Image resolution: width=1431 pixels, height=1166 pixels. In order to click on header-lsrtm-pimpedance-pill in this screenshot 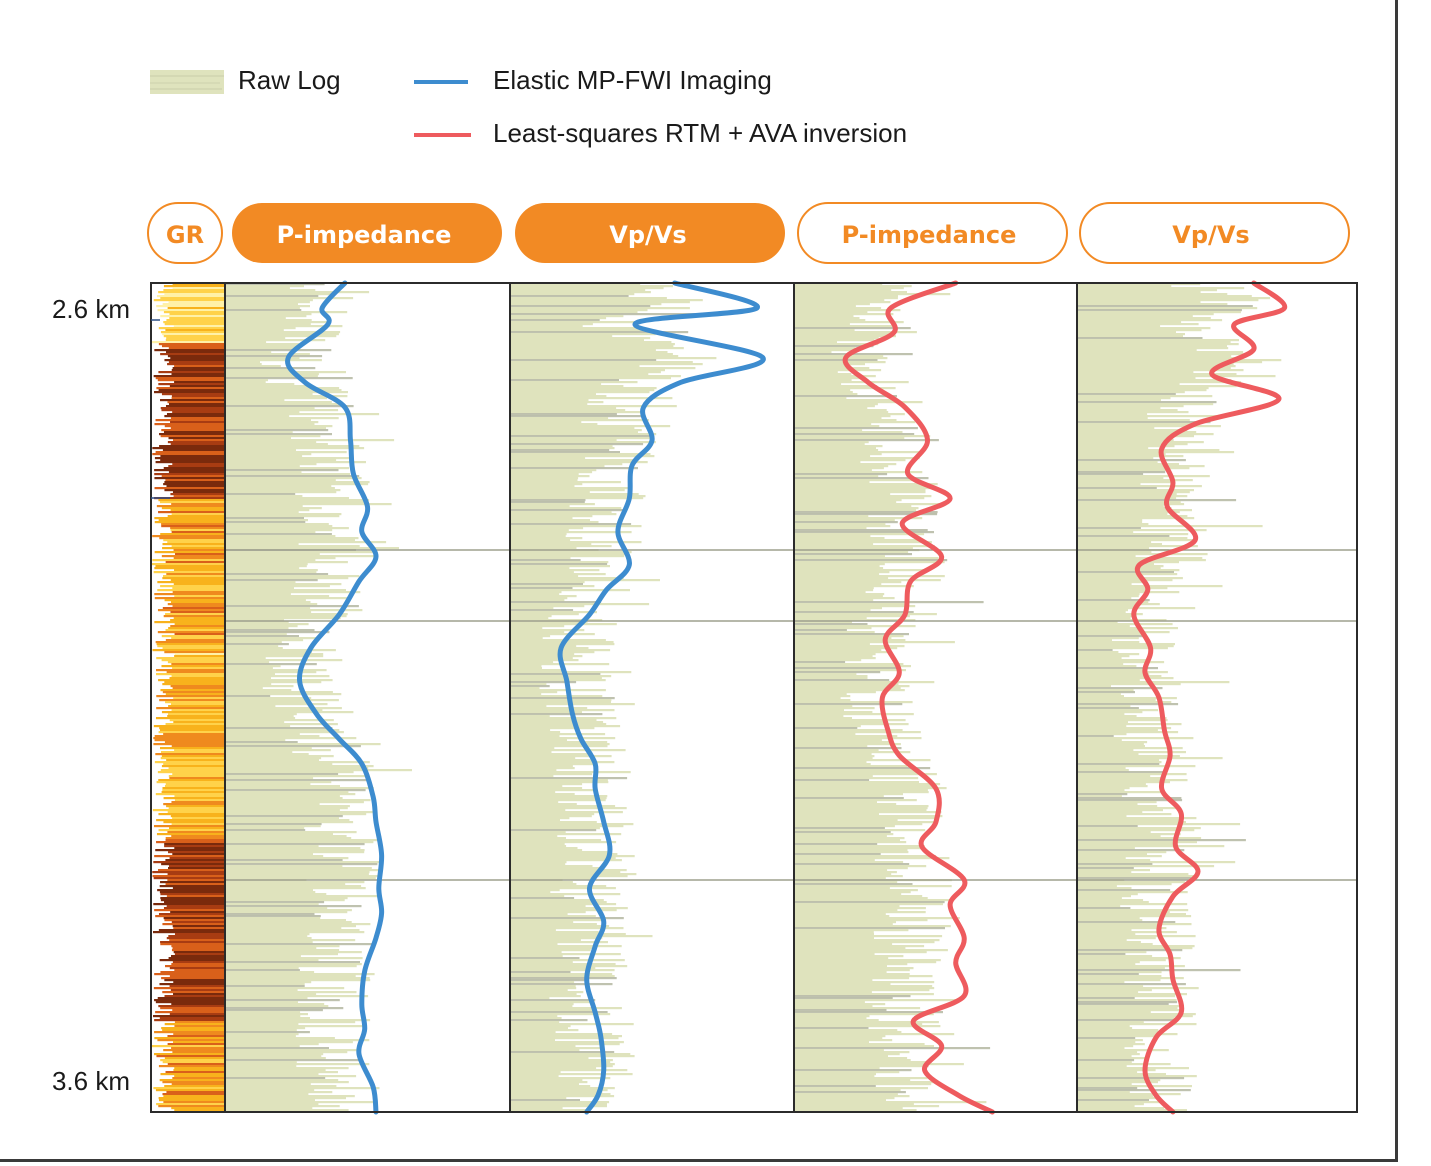, I will do `click(932, 233)`.